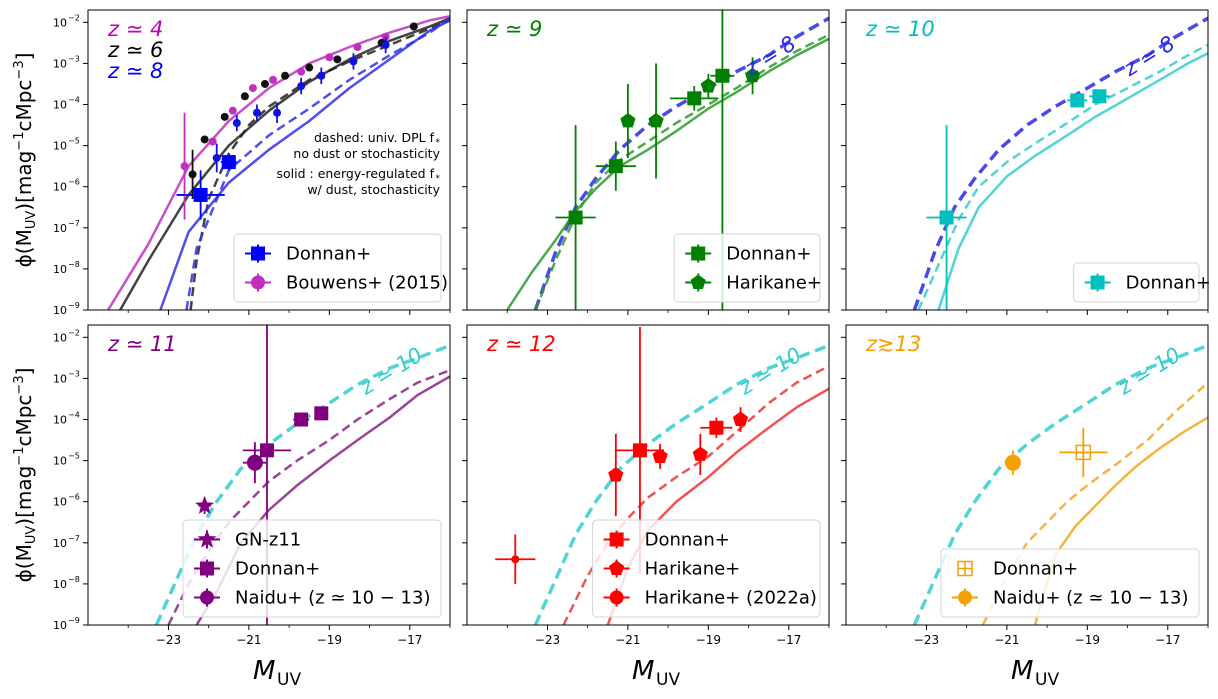 Image resolution: width=1218 pixels, height=699 pixels. I want to click on y-axis-label-part: −3, so click(19, 384).